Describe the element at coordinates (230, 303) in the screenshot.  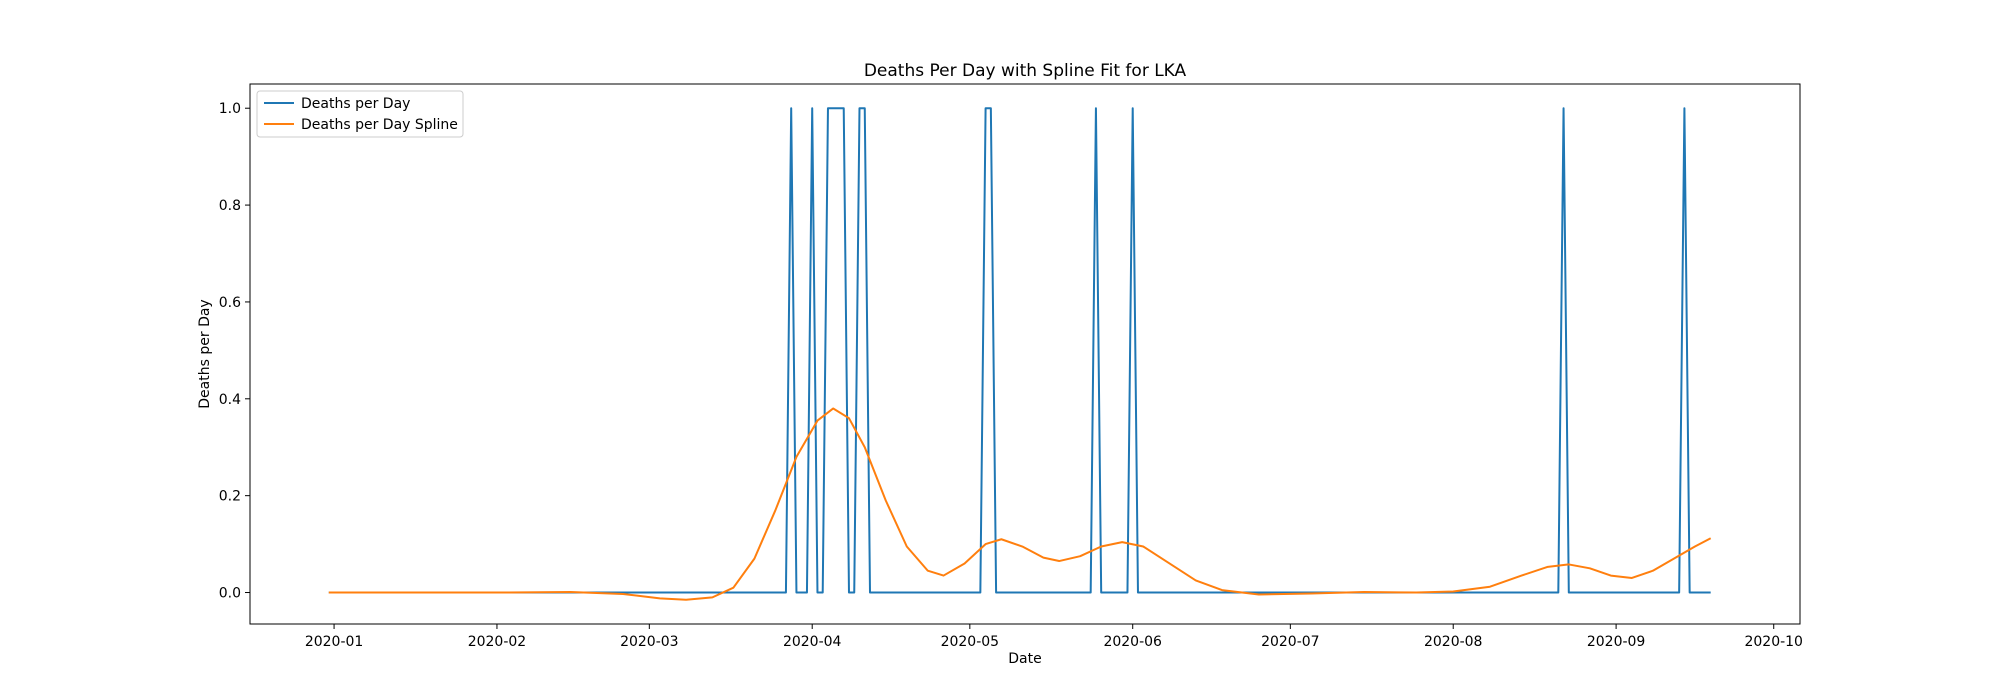
I see `y-tick-label: 0.6` at that location.